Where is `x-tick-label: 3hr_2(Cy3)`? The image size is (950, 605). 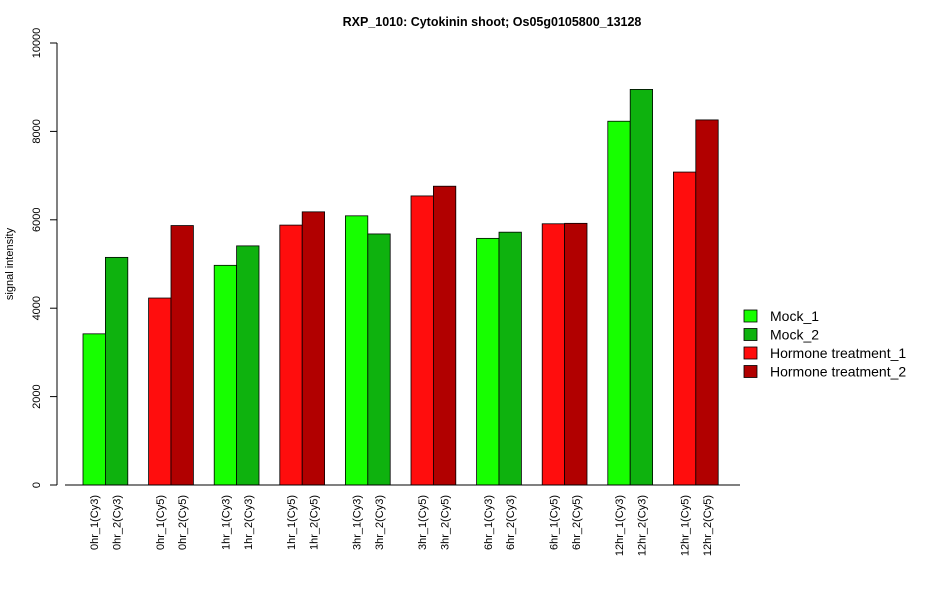
x-tick-label: 3hr_2(Cy3) is located at coordinates (380, 522).